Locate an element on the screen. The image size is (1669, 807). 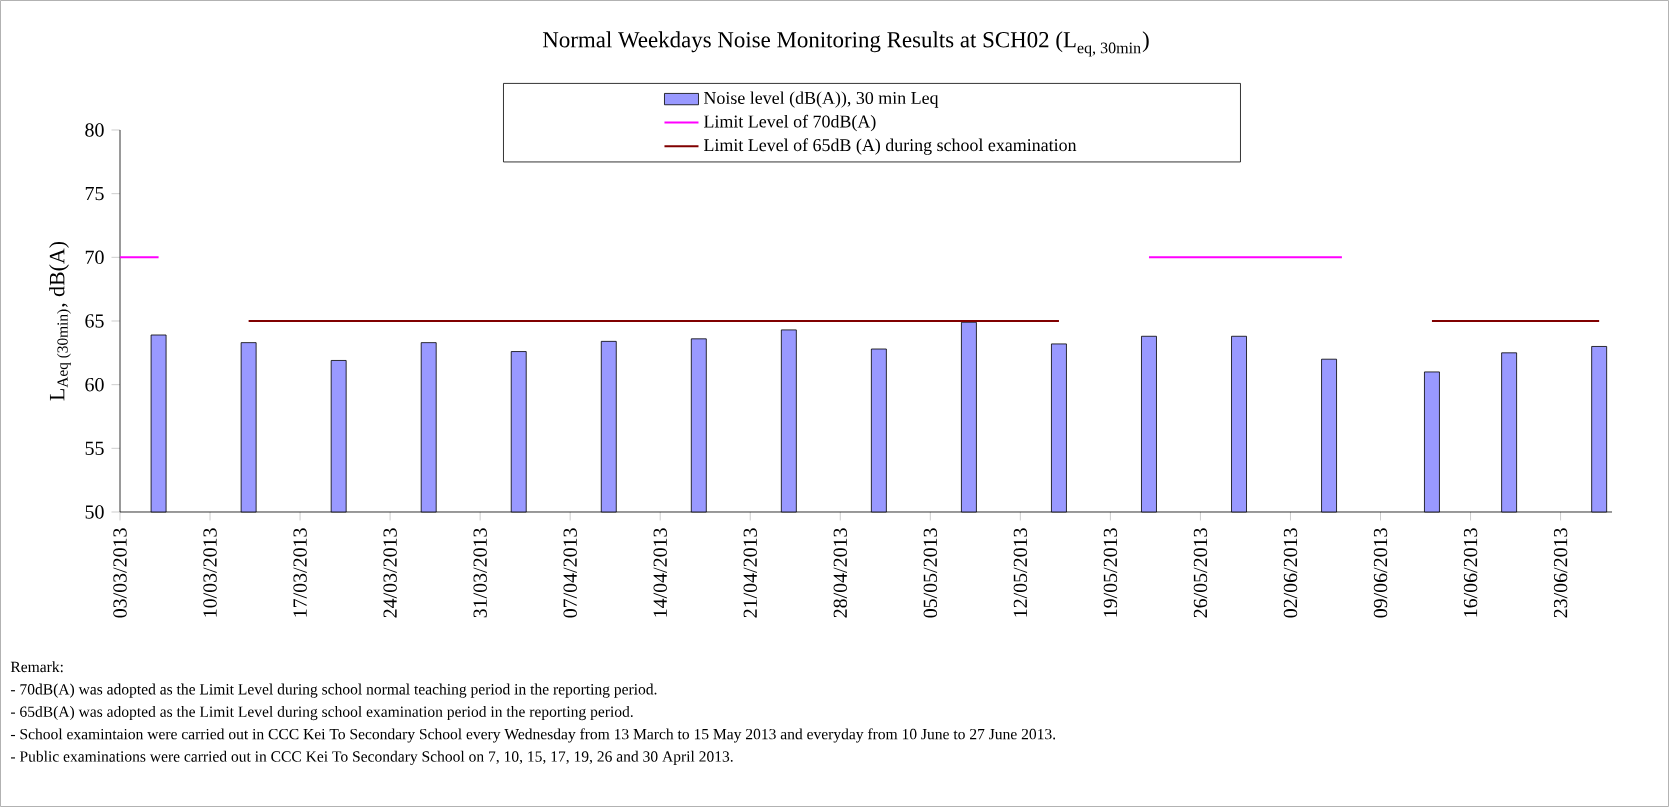
y-tick-label: 50 is located at coordinates (94, 512).